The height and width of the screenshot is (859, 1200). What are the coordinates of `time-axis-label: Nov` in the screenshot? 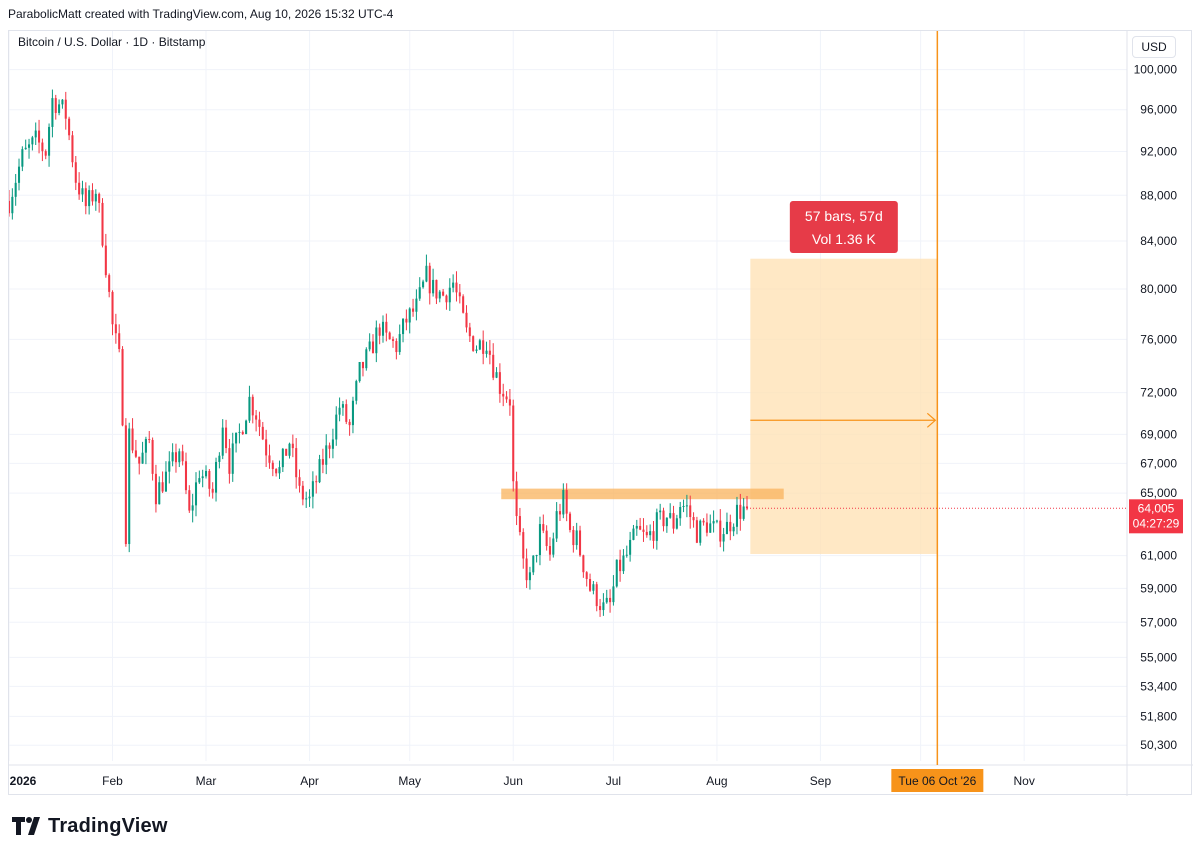 It's located at (1023, 781).